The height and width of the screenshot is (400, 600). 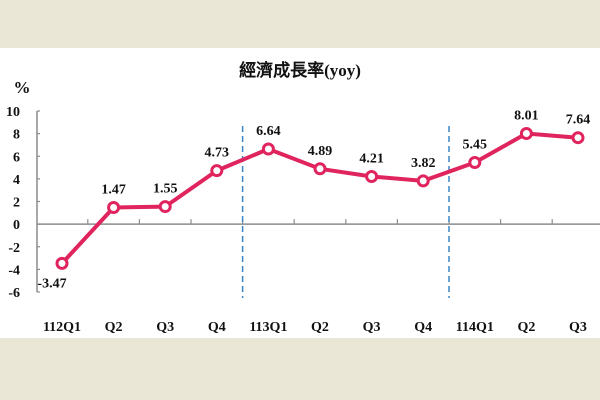 I want to click on data-label: 8.01, so click(x=526, y=116).